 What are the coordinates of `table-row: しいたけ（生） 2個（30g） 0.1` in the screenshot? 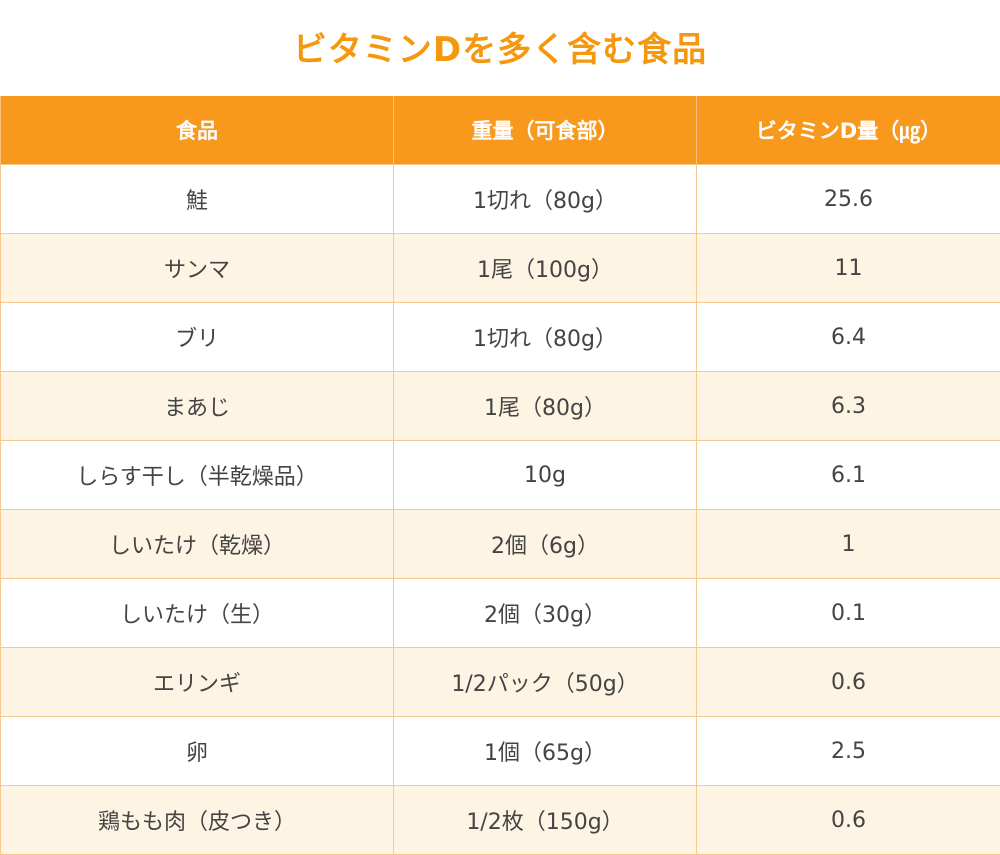 It's located at (500, 613).